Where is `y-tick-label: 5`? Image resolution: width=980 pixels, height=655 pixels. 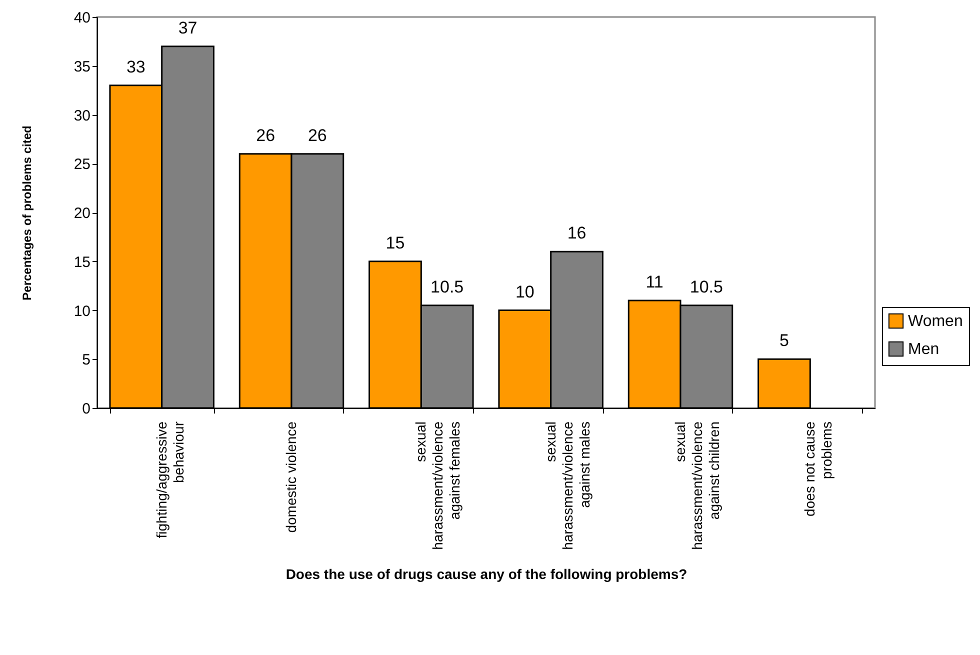
y-tick-label: 5 is located at coordinates (86, 360).